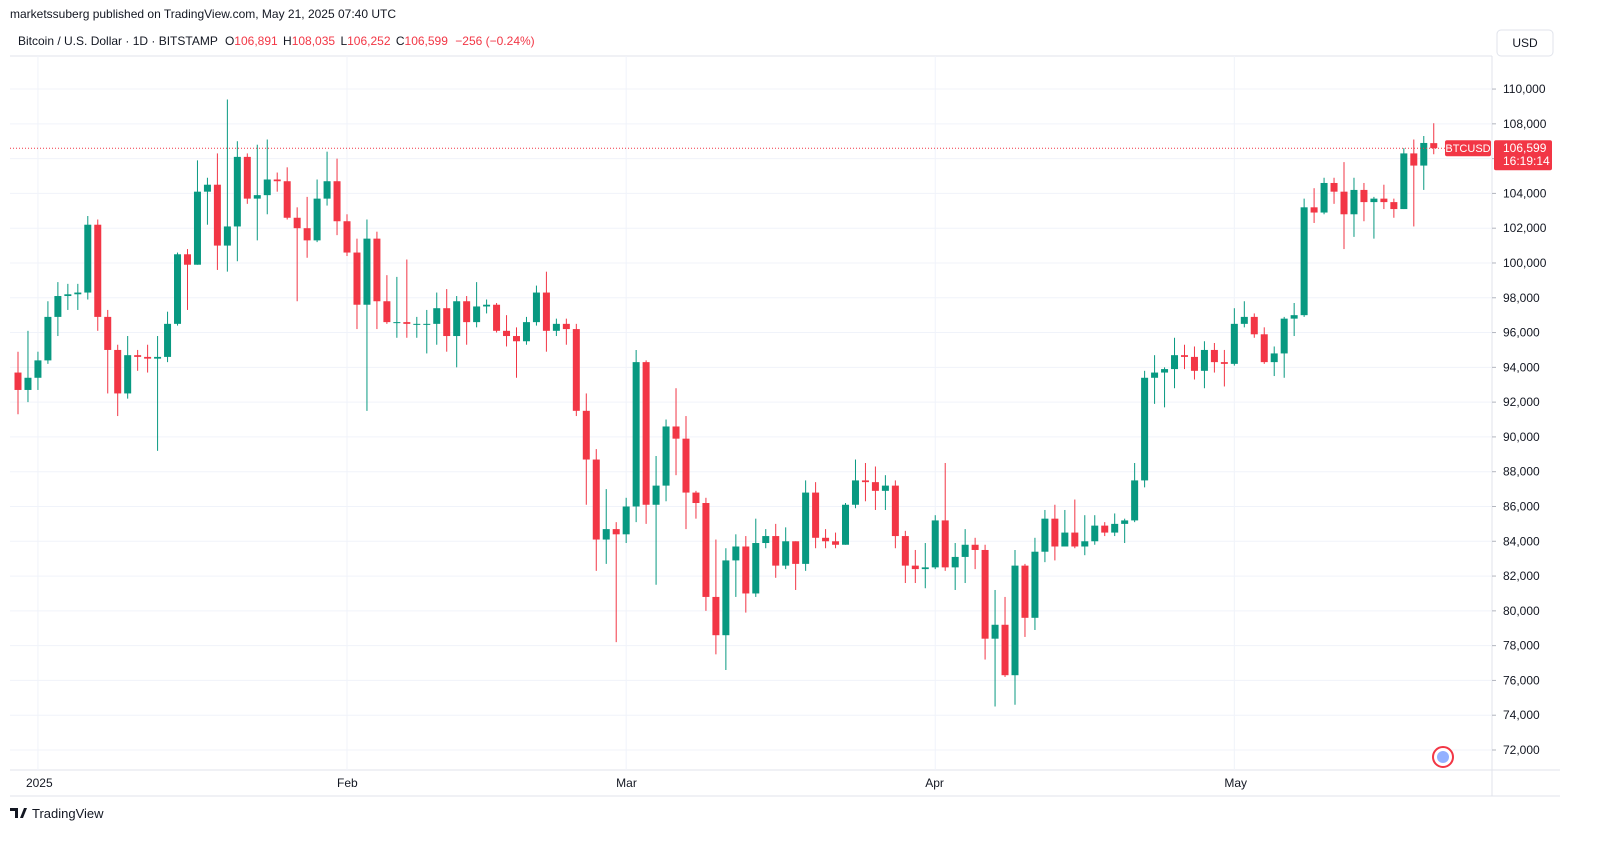  What do you see at coordinates (636, 783) in the screenshot?
I see `time-axis: 2025 Feb Mar Apr May` at bounding box center [636, 783].